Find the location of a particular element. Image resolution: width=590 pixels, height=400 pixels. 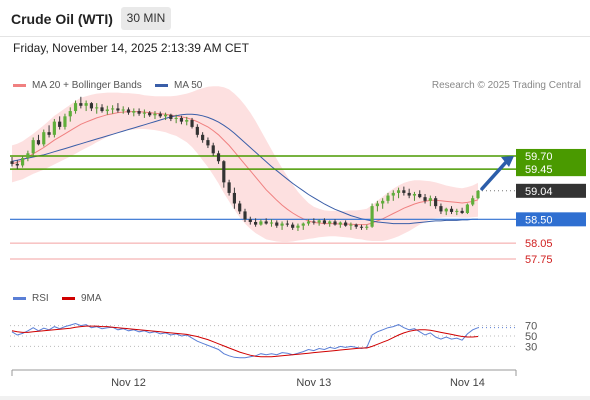

rsi-line is located at coordinates (245, 340).